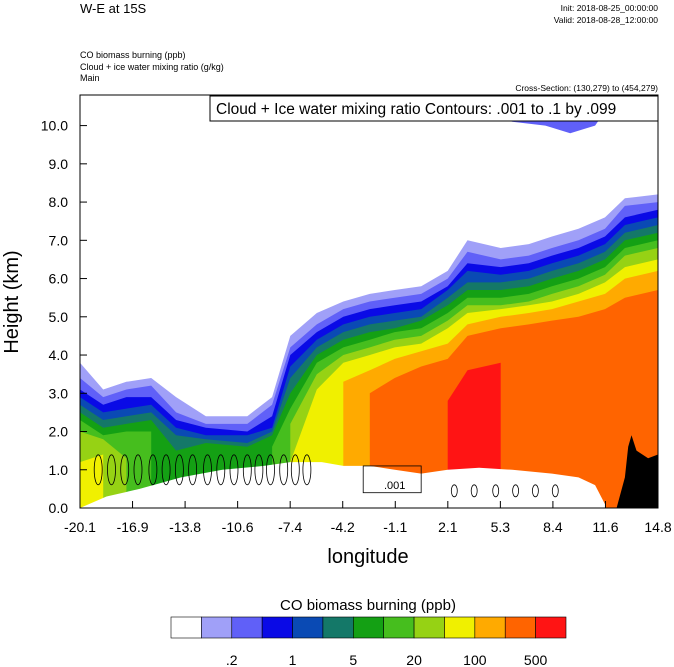 The width and height of the screenshot is (674, 667). I want to click on y-tick-label-3: 3.0, so click(59, 393).